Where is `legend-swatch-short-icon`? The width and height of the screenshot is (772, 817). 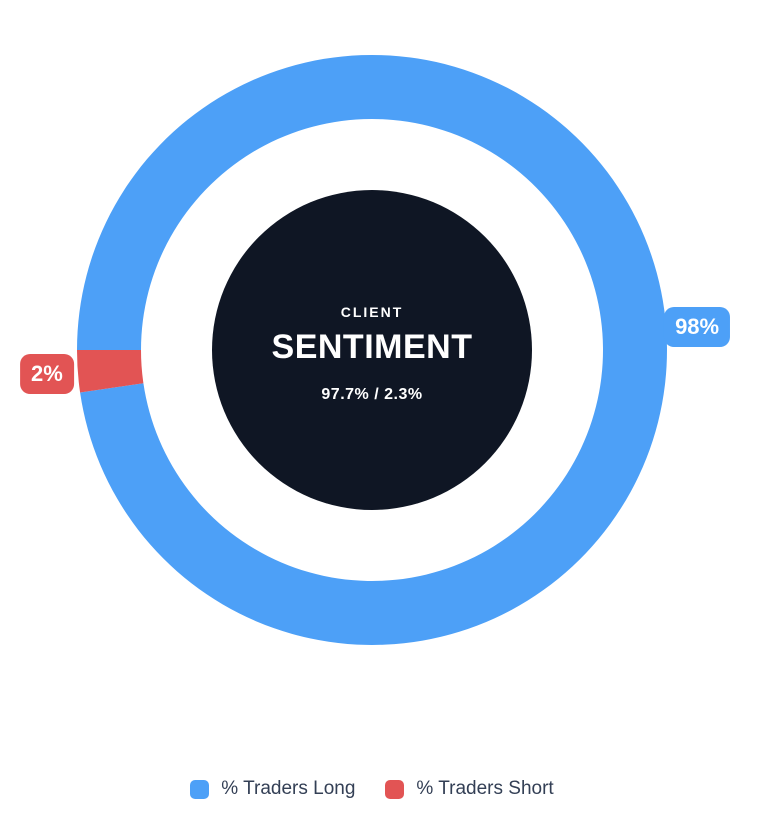 legend-swatch-short-icon is located at coordinates (395, 789).